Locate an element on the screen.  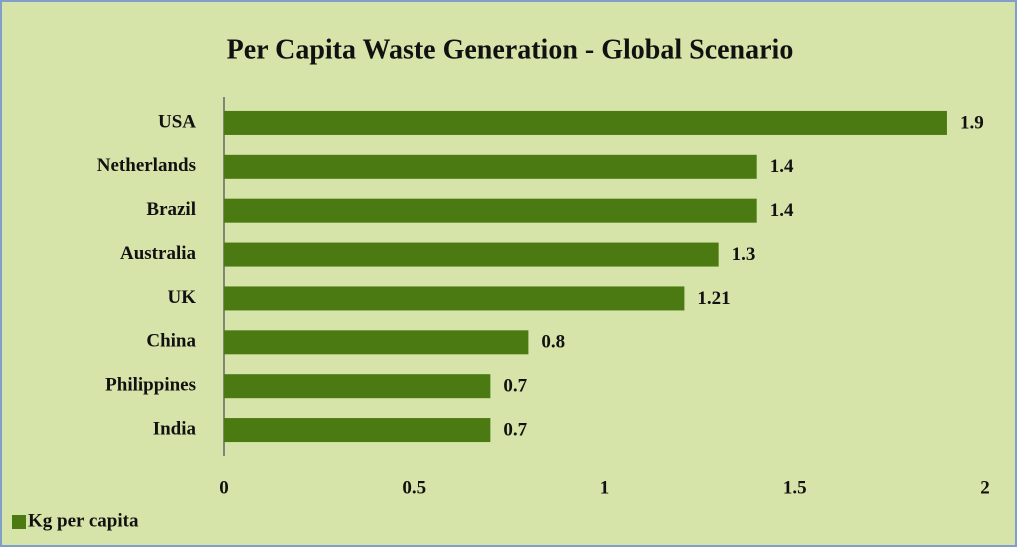
value-label: 0.8 is located at coordinates (553, 342).